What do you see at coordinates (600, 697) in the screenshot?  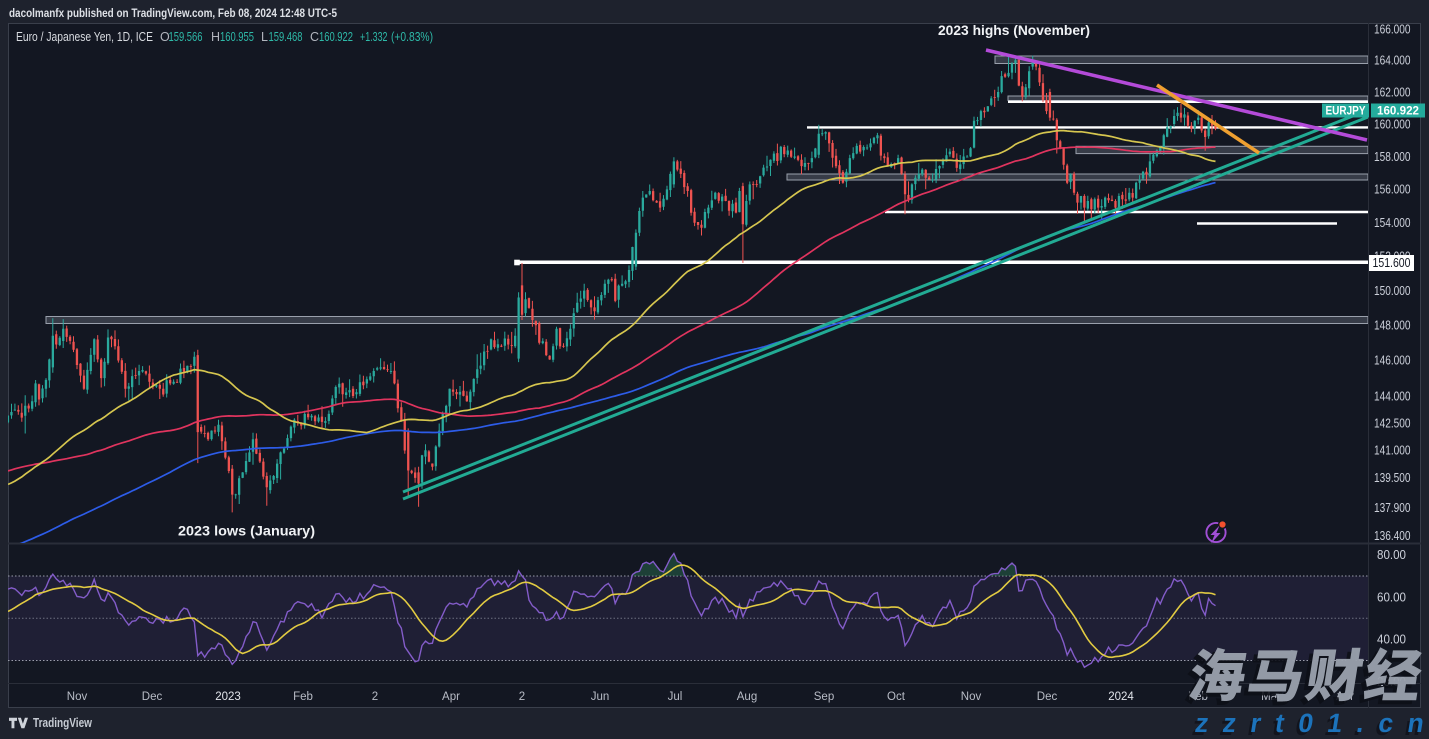 I see `svg-text: Jun` at bounding box center [600, 697].